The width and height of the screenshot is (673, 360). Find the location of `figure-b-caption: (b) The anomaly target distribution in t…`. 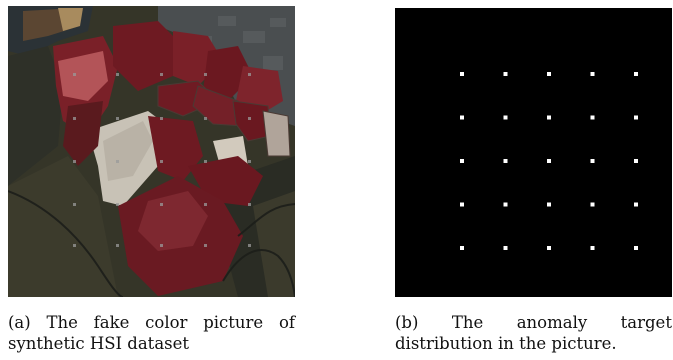

figure-b-caption: (b) The anomaly target distribution in t… is located at coordinates (533, 333).